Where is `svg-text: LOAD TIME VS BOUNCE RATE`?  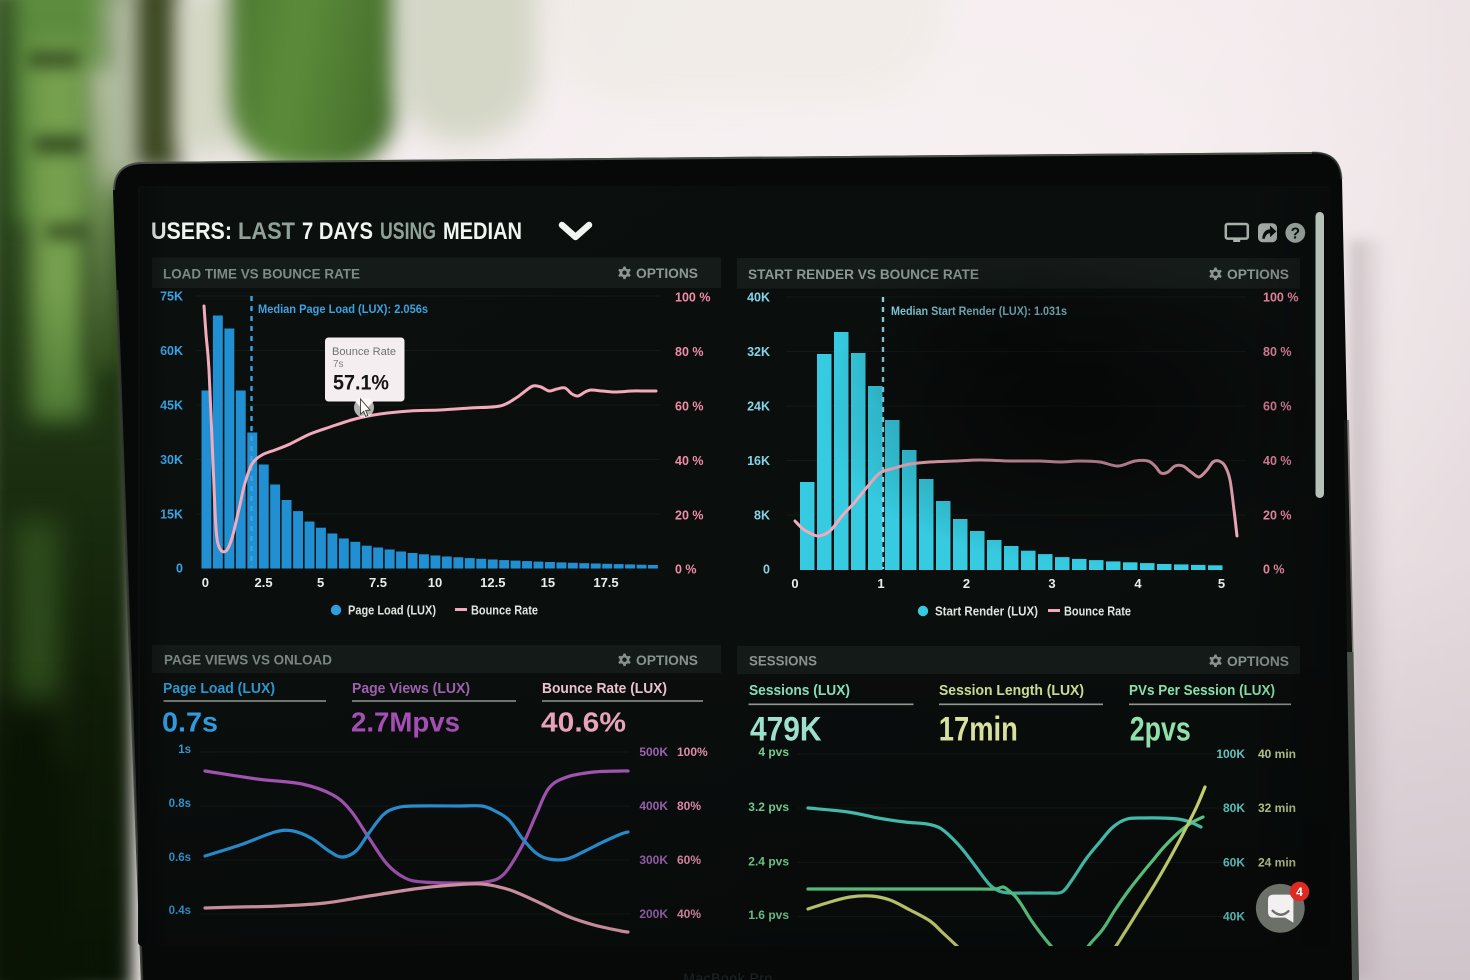
svg-text: LOAD TIME VS BOUNCE RATE is located at coordinates (261, 274).